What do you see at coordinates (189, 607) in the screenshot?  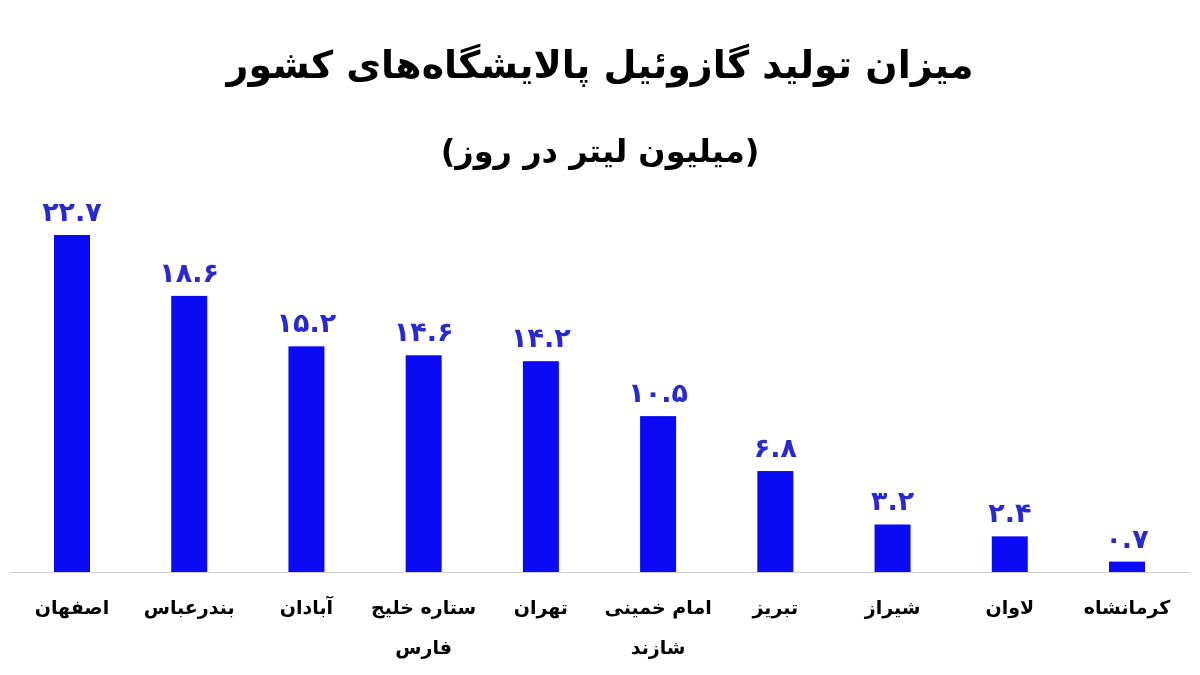 I see `category: بندرعباس` at bounding box center [189, 607].